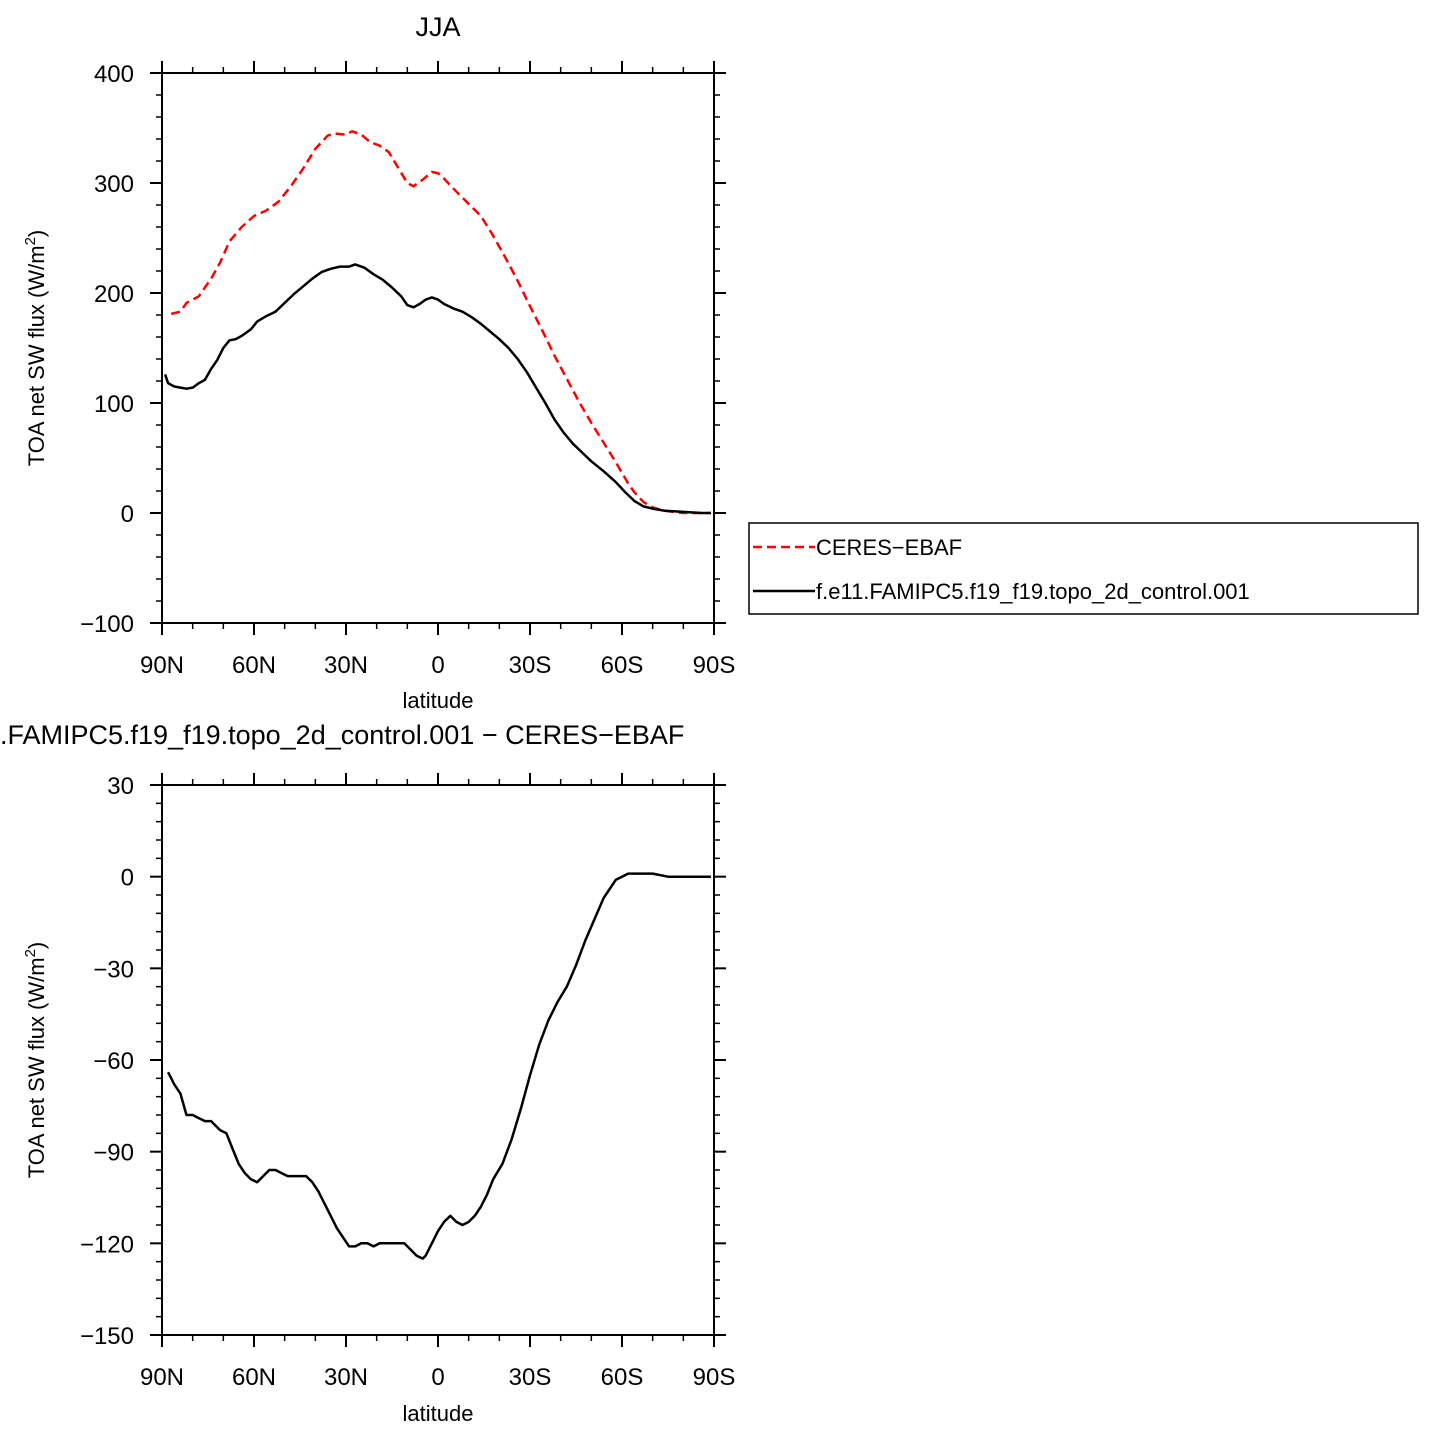 Image resolution: width=1438 pixels, height=1436 pixels. I want to click on top-series-lines, so click(437, 322).